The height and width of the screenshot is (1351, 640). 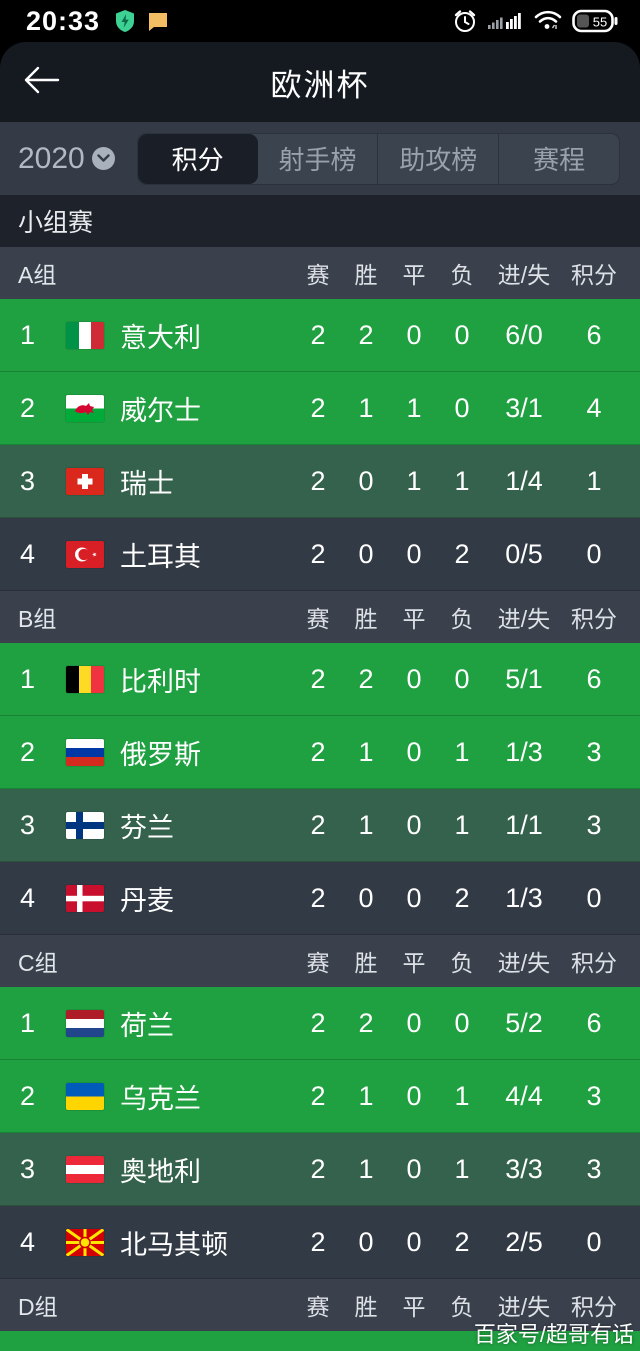 What do you see at coordinates (160, 755) in the screenshot?
I see `team-name: 俄罗斯` at bounding box center [160, 755].